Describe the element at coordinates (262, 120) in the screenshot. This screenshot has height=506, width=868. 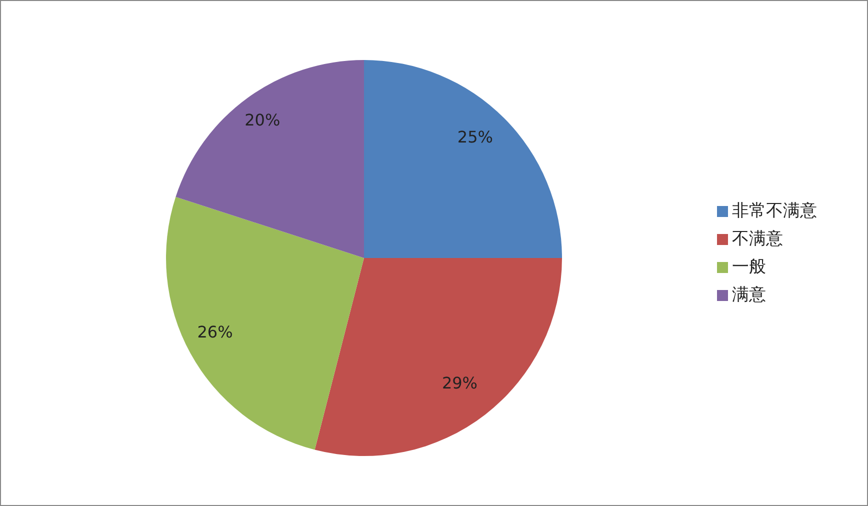
I see `data-label: 20%` at that location.